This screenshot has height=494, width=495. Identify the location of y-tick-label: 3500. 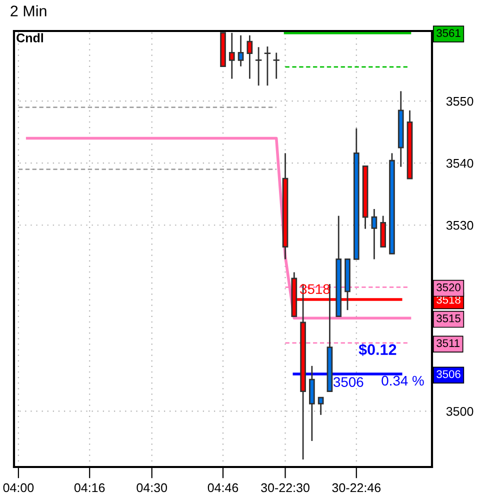
(460, 411).